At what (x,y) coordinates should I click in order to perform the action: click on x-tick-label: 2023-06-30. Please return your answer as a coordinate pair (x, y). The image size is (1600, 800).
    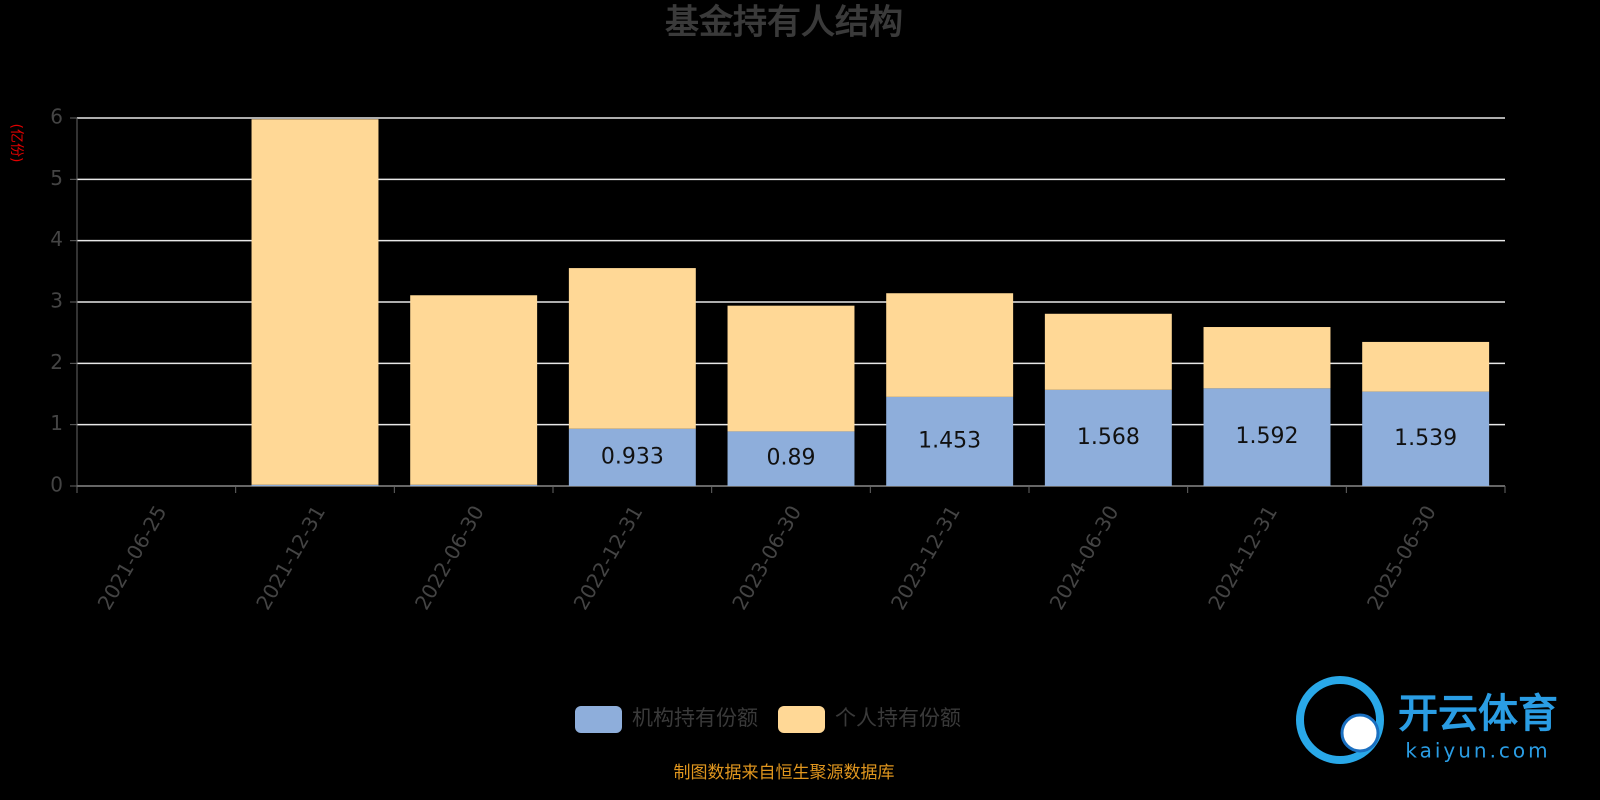
    Looking at the image, I should click on (766, 557).